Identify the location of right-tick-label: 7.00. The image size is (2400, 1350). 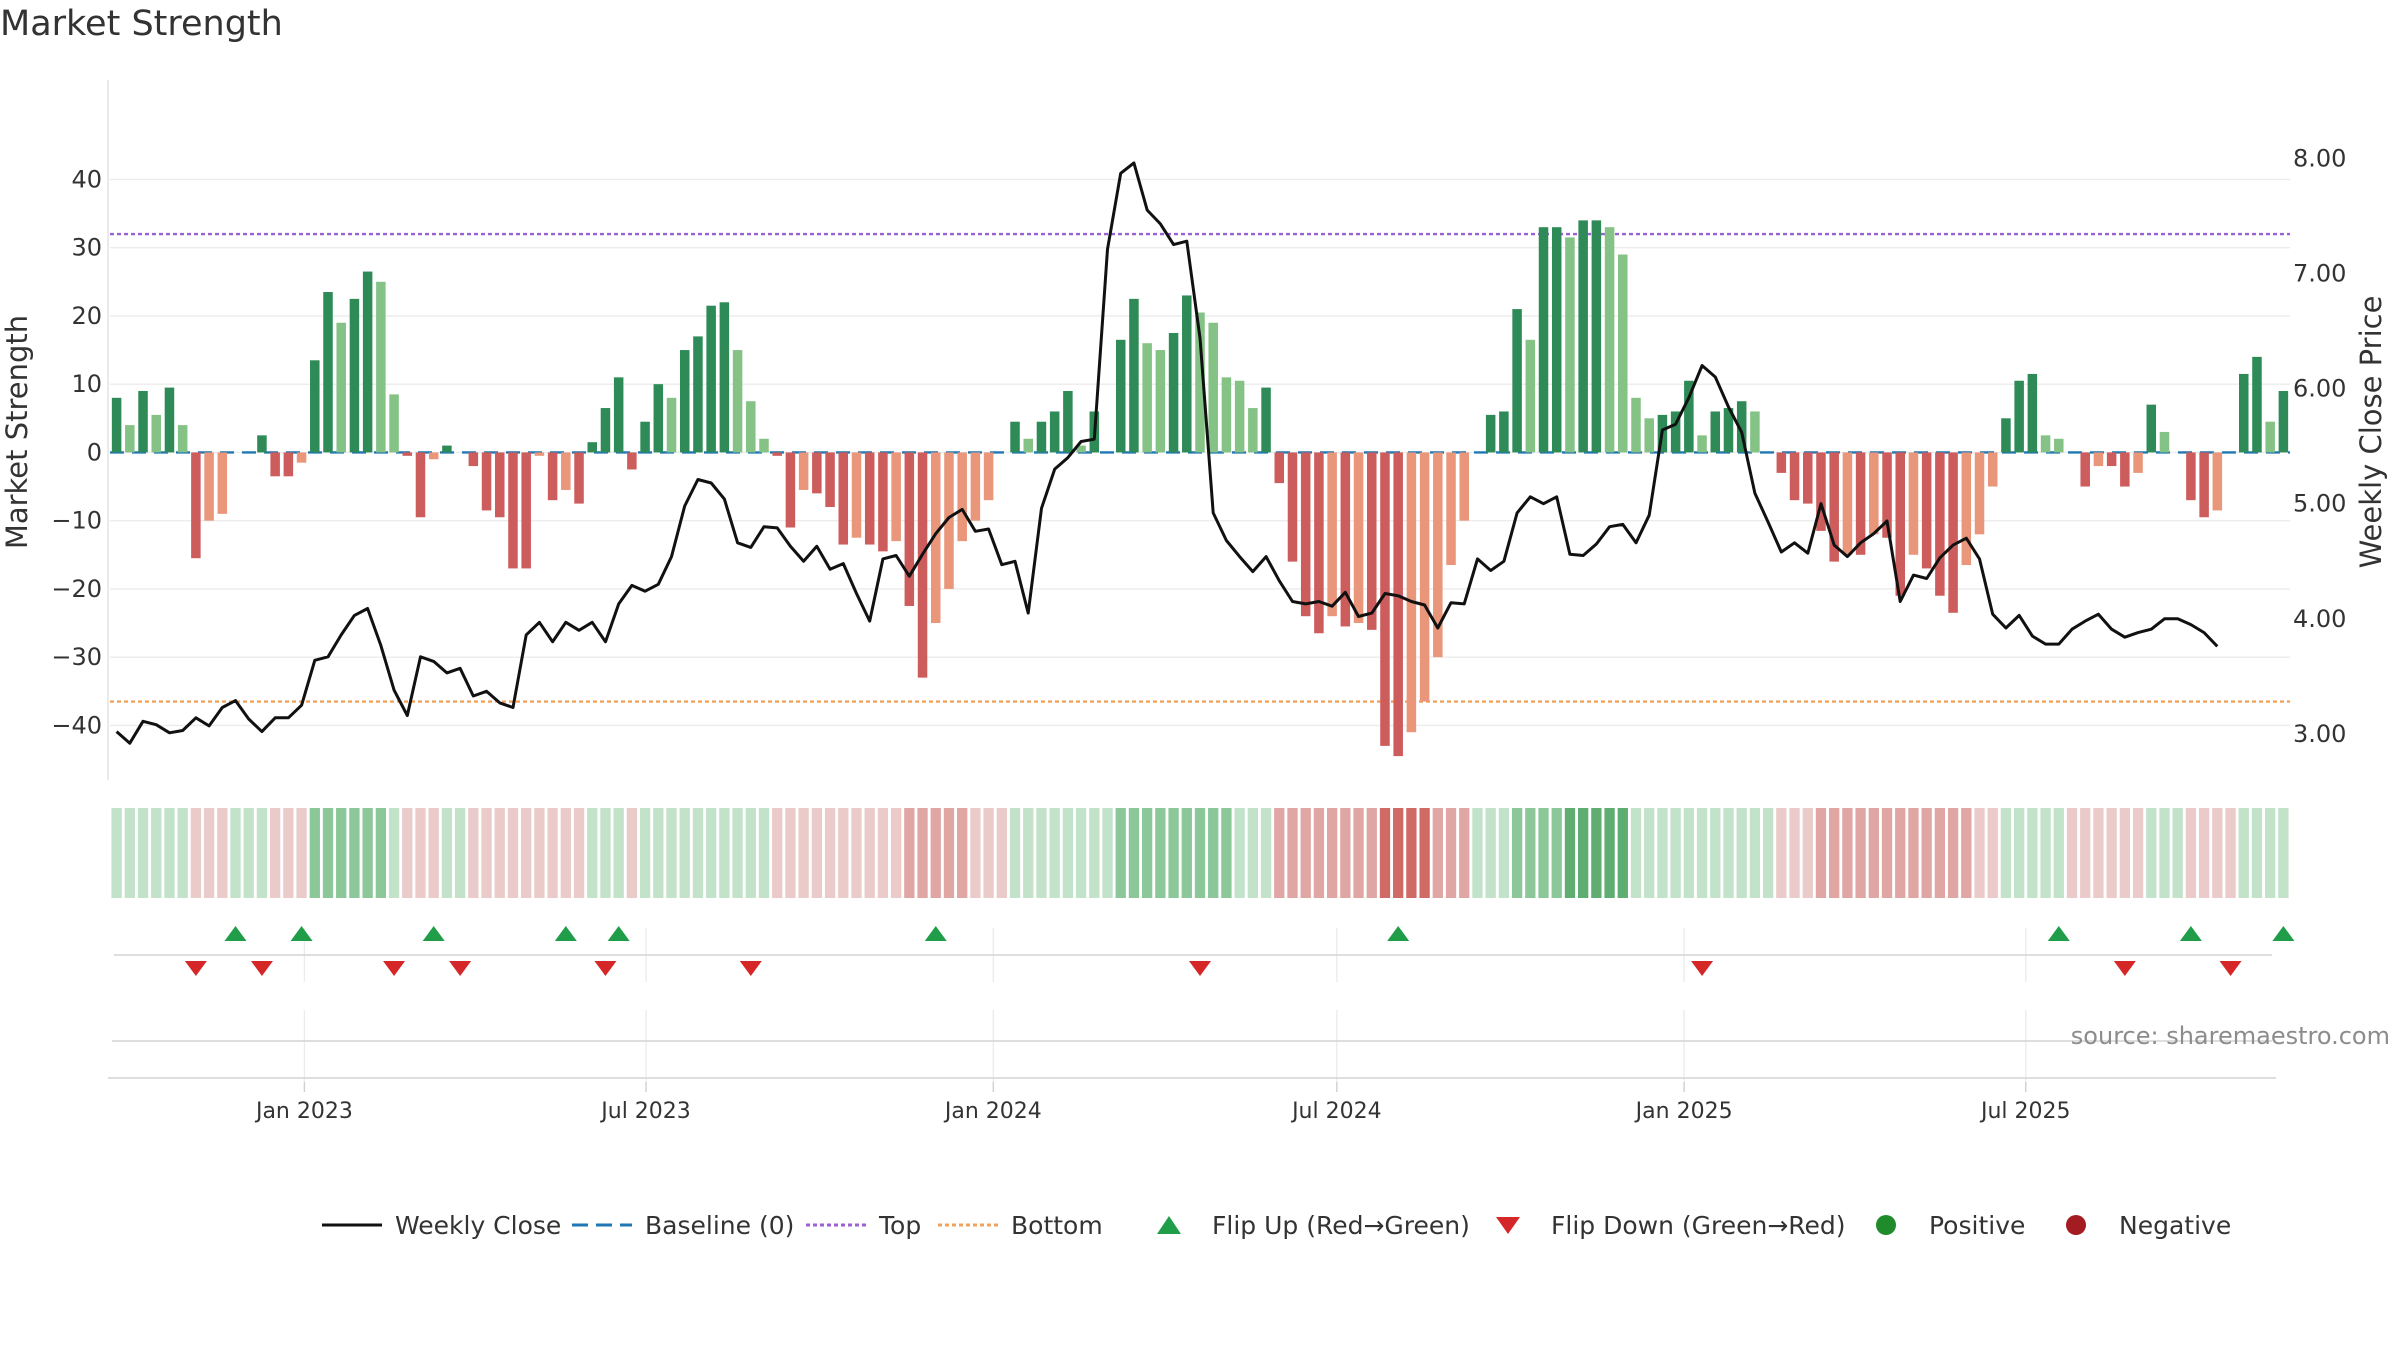
(2319, 273).